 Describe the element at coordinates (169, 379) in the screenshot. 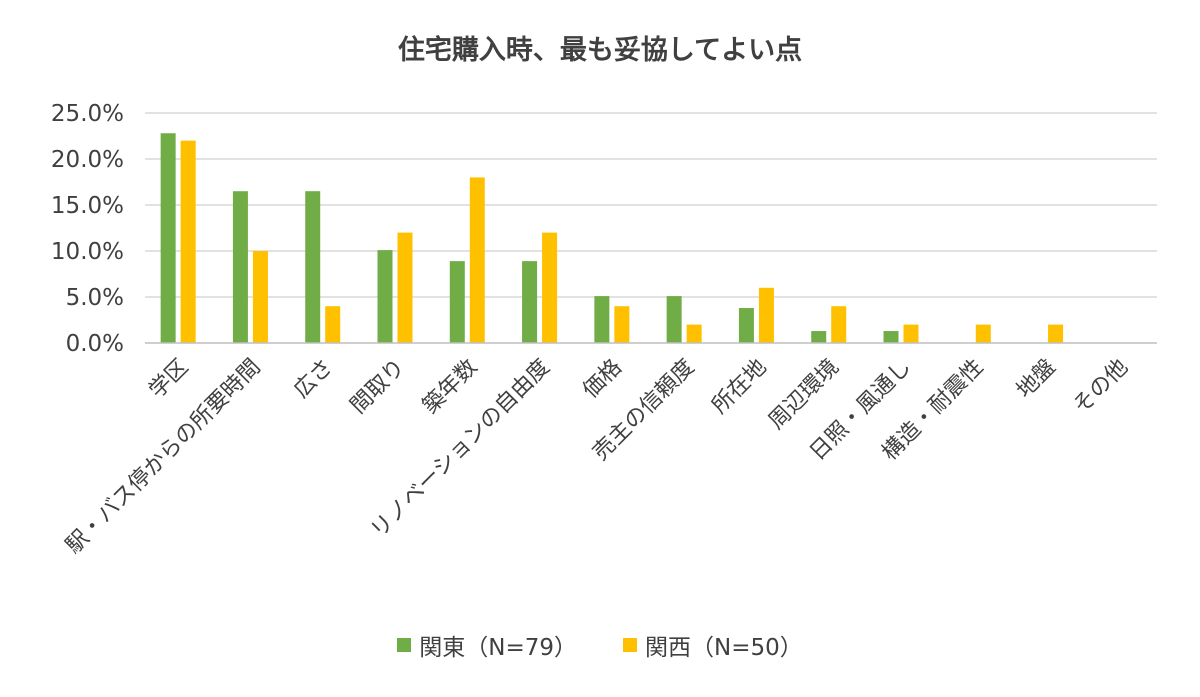

I see `x-tick-label: 学区` at that location.